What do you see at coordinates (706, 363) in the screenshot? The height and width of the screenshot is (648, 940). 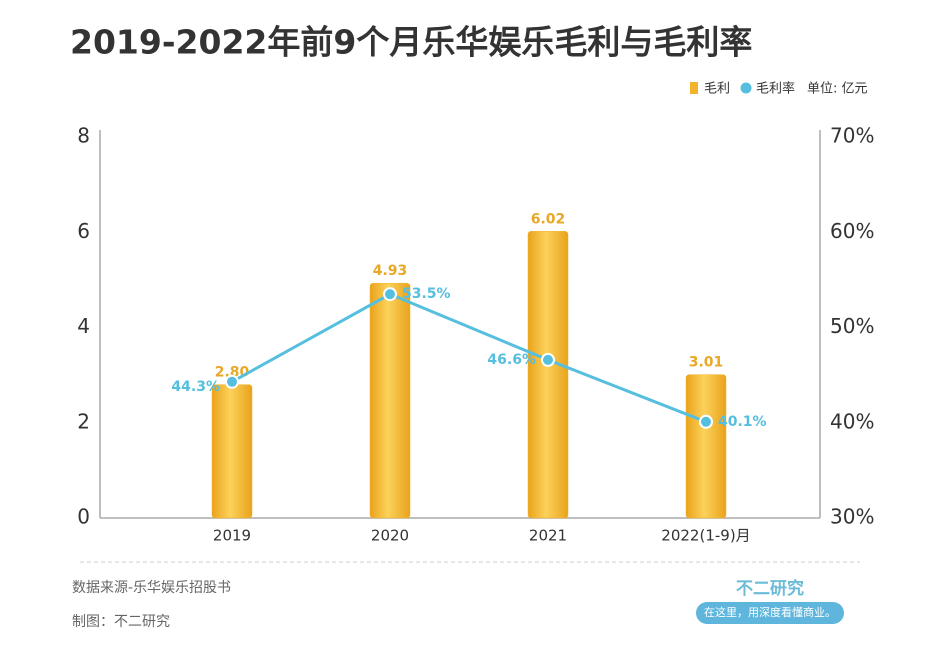 I see `bar-label: 3.01` at bounding box center [706, 363].